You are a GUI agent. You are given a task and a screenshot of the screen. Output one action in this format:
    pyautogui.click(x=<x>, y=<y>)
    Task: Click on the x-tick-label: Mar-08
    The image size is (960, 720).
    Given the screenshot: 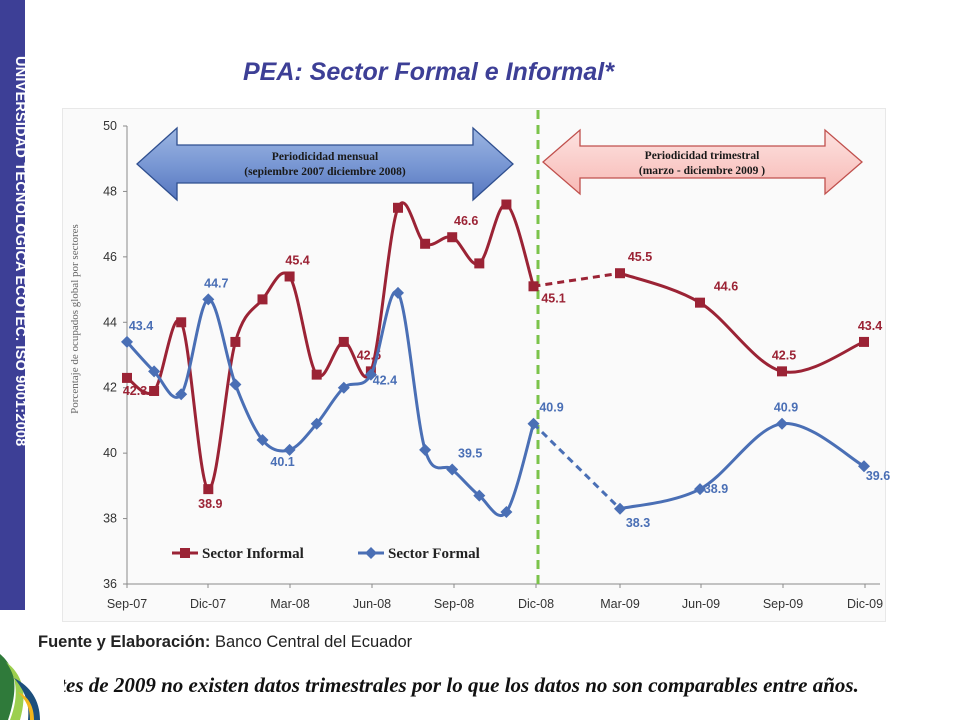 What is the action you would take?
    pyautogui.click(x=290, y=604)
    